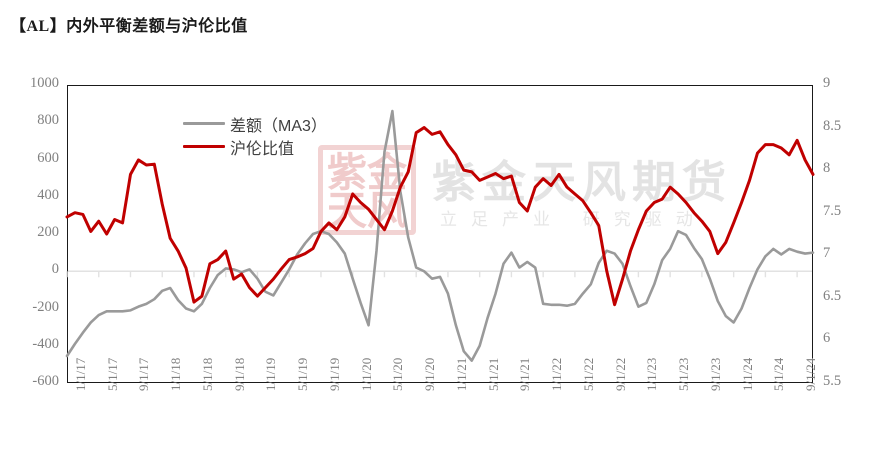 The width and height of the screenshot is (880, 471). What do you see at coordinates (278, 126) in the screenshot?
I see `legend-label: 差额（MA3）` at bounding box center [278, 126].